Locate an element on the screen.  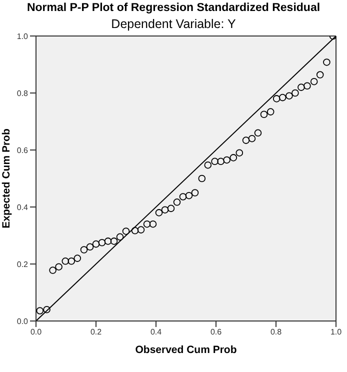
y-tick-label: 0.8 is located at coordinates (22, 93).